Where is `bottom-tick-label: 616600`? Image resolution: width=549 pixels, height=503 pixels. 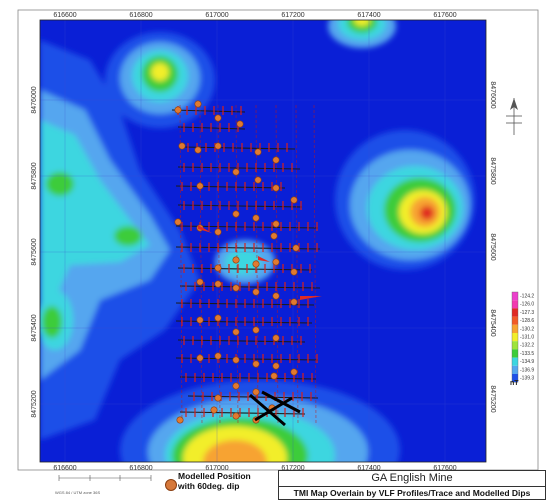
bottom-tick-label: 616600 is located at coordinates (64, 468).